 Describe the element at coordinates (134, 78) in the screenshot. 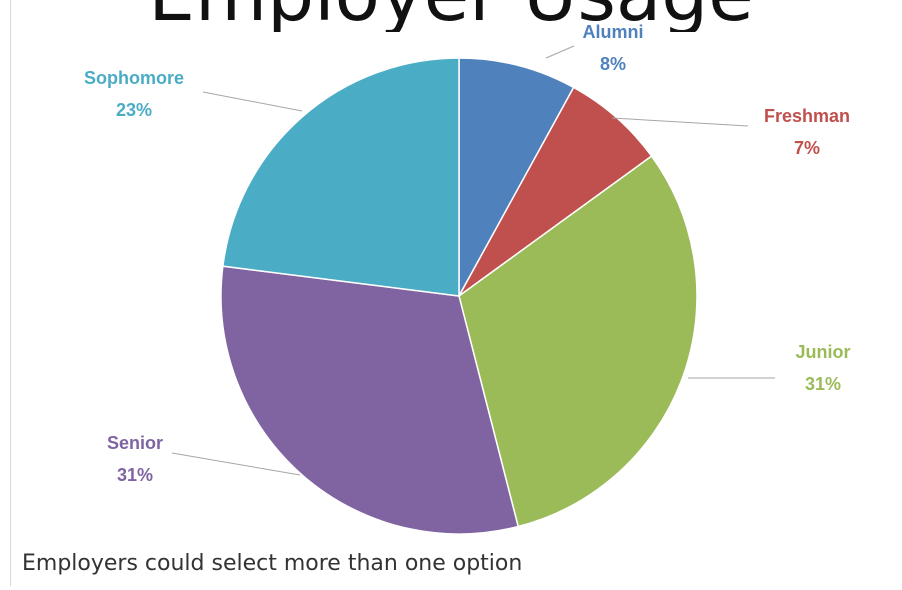

I see `data-label-sophomore: Sophomore` at that location.